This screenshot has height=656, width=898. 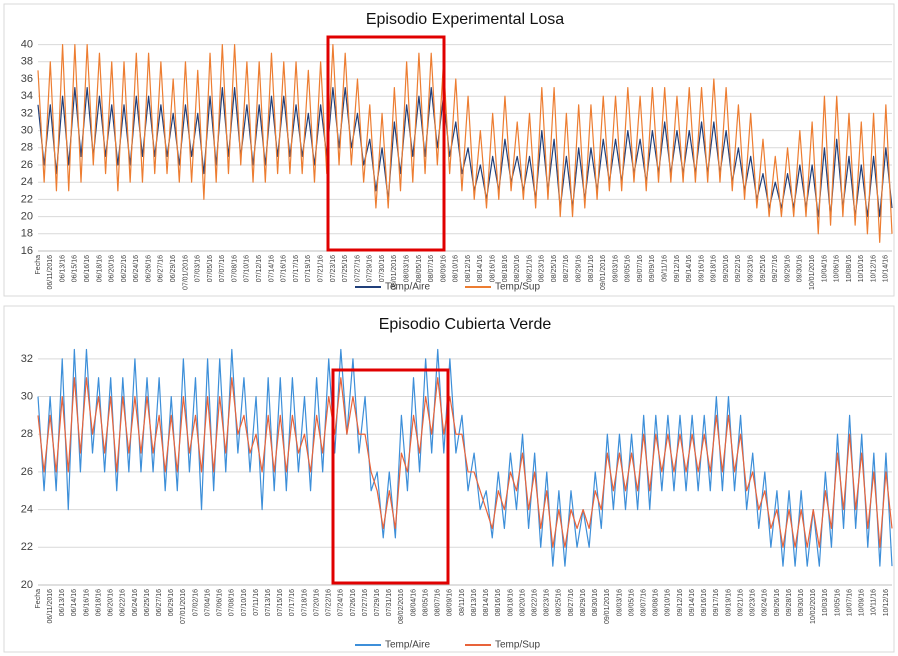 I want to click on x-tick-label: 10/11/16, so click(x=874, y=602).